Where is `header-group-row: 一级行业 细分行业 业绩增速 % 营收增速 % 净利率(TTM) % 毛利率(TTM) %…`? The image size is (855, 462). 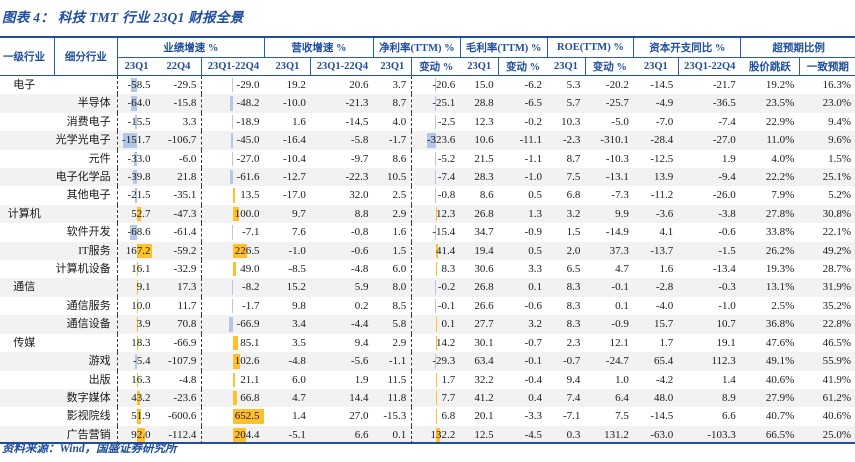 header-group-row: 一级行业 细分行业 业绩增速 % 营收增速 % 净利率(TTM) % 毛利率(TTM) %… is located at coordinates (427, 56).